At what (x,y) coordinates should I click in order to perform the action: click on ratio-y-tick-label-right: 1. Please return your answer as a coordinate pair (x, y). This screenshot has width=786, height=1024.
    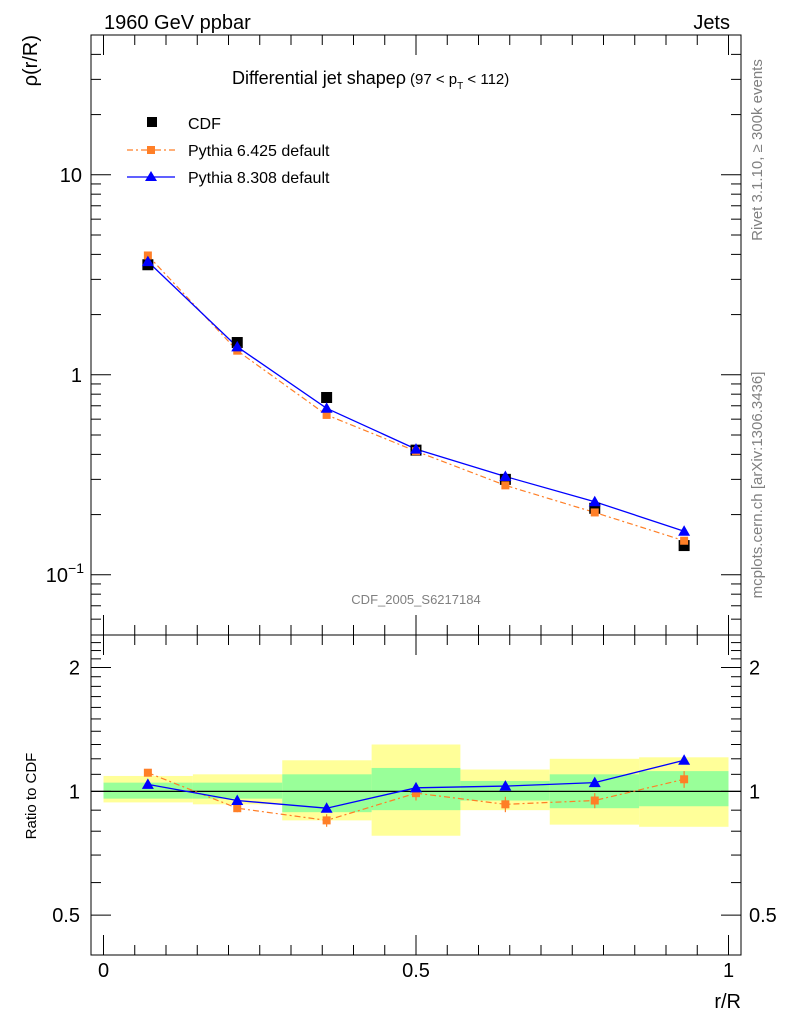
    Looking at the image, I should click on (754, 792).